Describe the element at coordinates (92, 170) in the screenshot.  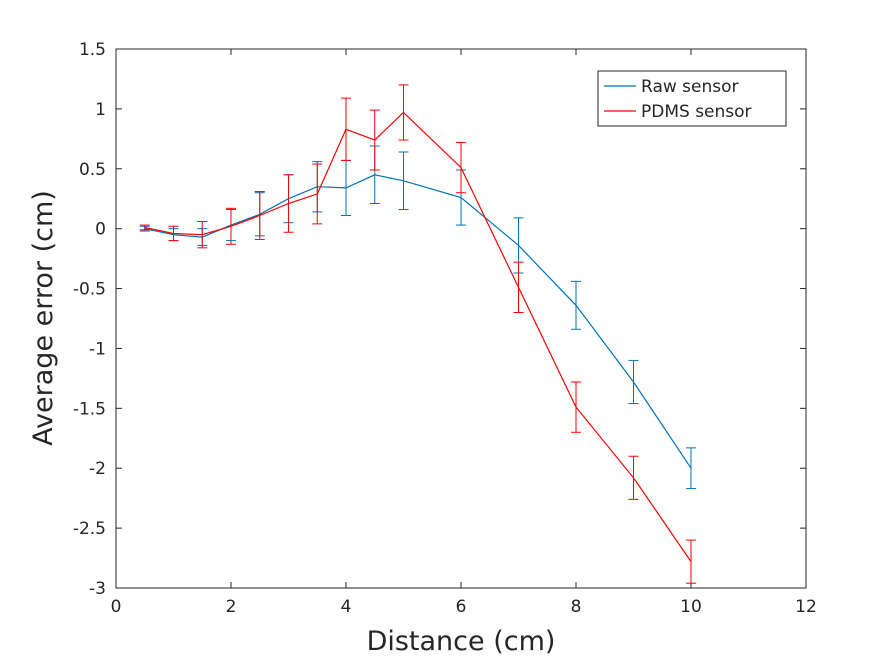
I see `y-tick-label: 0.5` at that location.